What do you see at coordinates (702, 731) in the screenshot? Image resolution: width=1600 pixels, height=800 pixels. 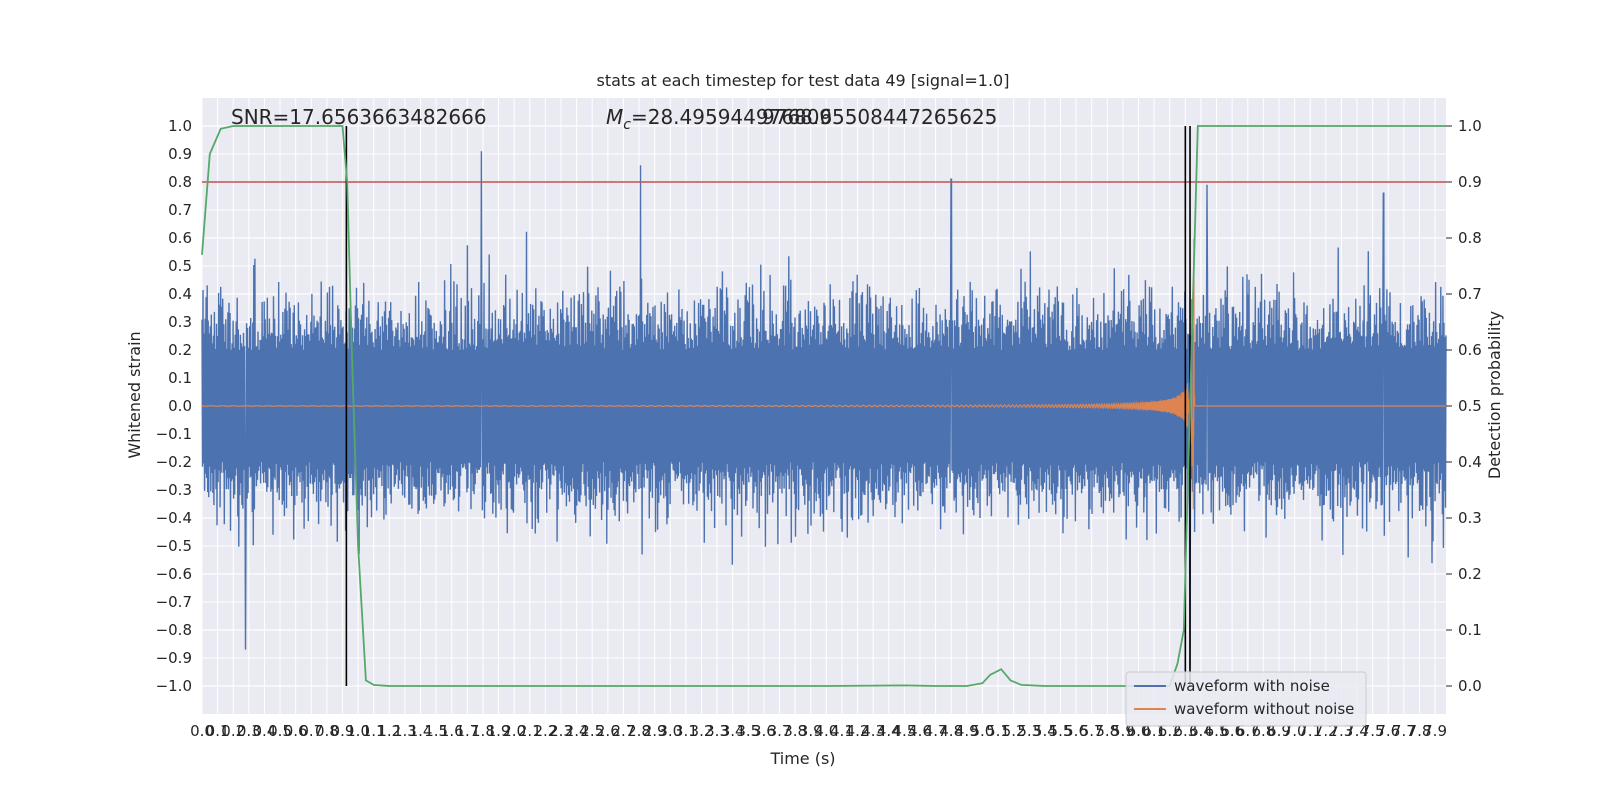 I see `x-tick-label: 3.2` at bounding box center [702, 731].